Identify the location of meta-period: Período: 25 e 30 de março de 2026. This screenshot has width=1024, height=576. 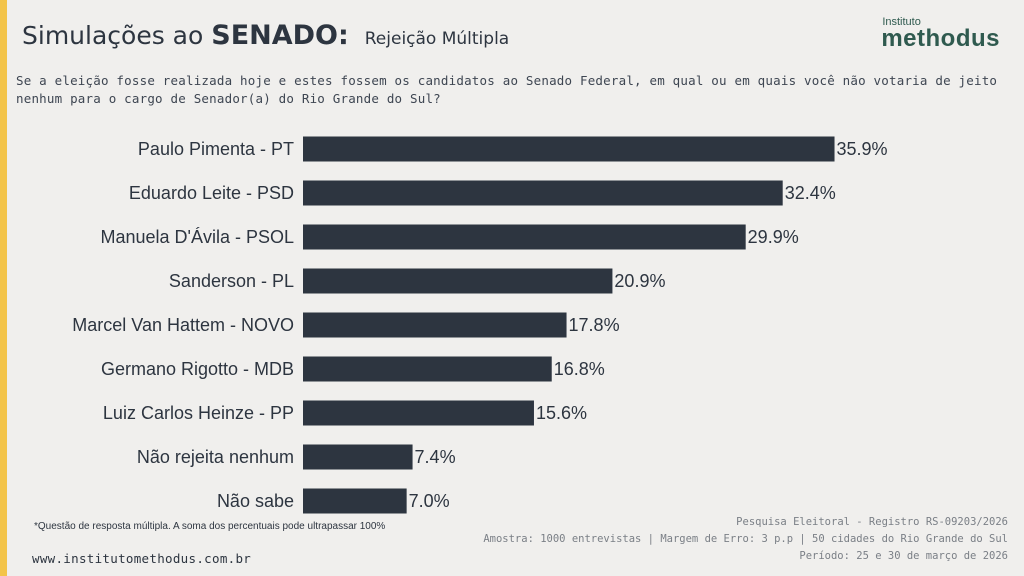
(903, 556).